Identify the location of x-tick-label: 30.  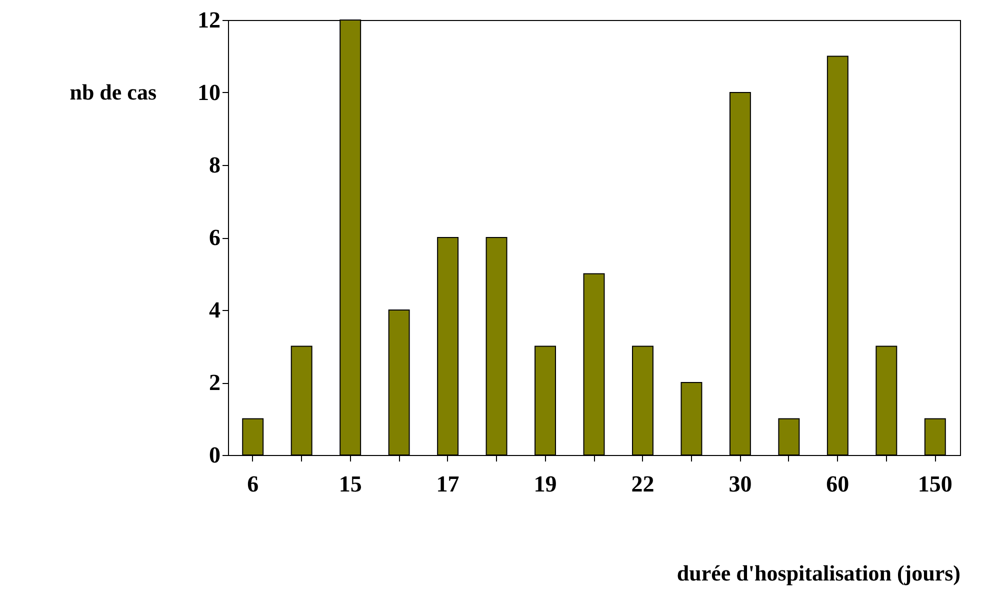
(740, 484).